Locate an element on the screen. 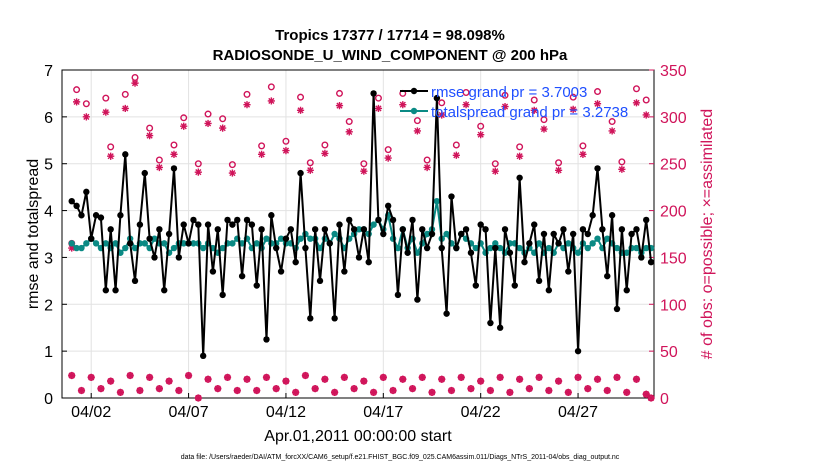 This screenshot has height=470, width=830. x-tick-label: 04/02 is located at coordinates (91, 412).